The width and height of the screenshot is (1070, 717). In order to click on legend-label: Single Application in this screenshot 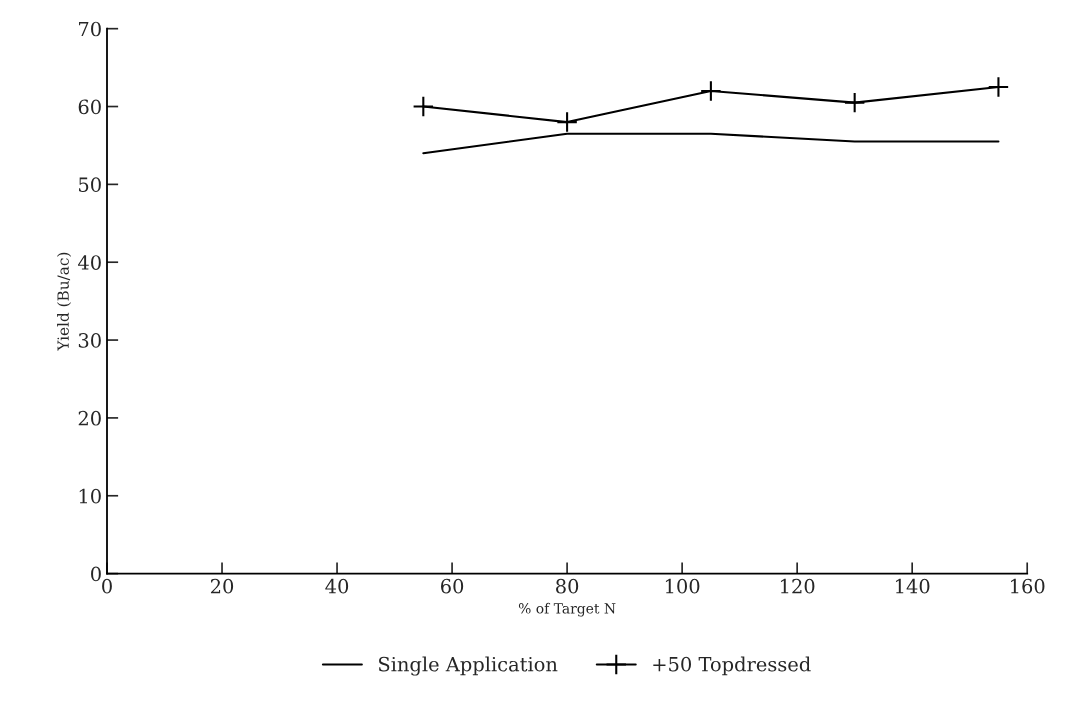, I will do `click(468, 666)`.